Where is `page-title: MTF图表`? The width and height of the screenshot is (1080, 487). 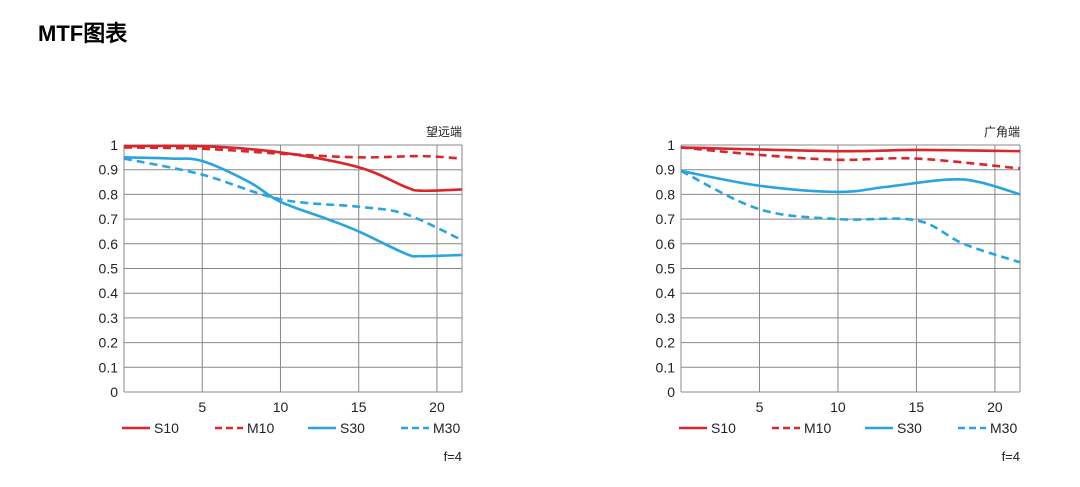 page-title: MTF图表 is located at coordinates (83, 33).